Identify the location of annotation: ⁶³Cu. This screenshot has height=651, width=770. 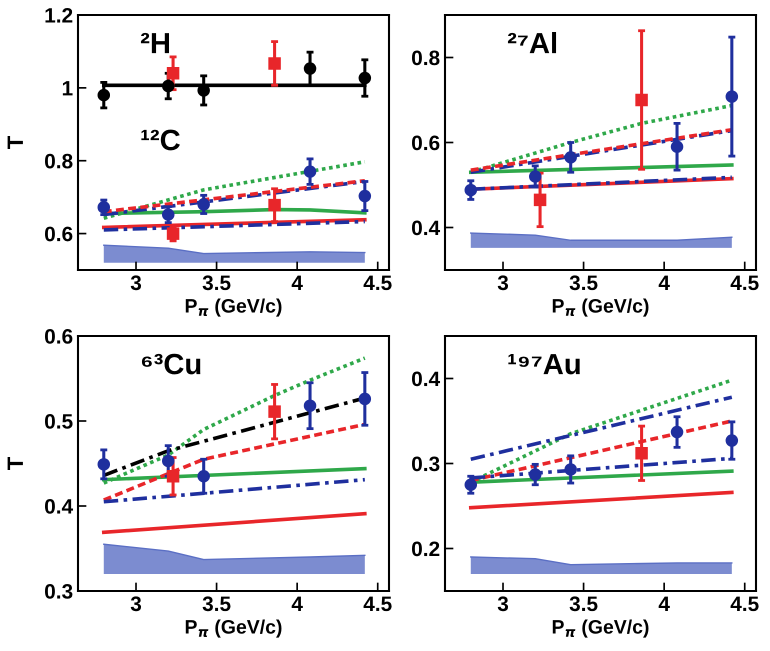
(171, 364).